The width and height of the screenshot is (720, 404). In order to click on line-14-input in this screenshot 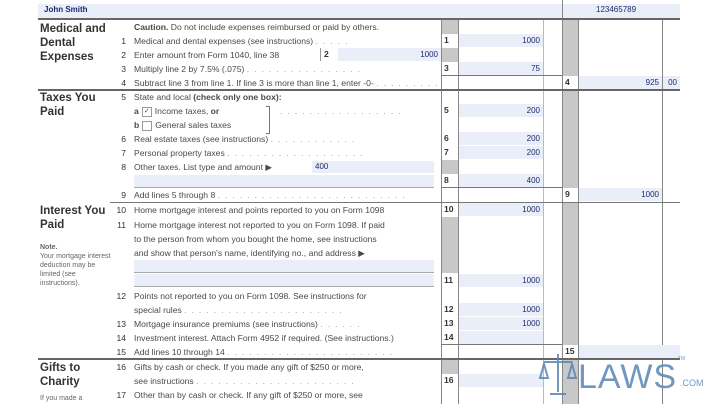, I will do `click(501, 337)`.